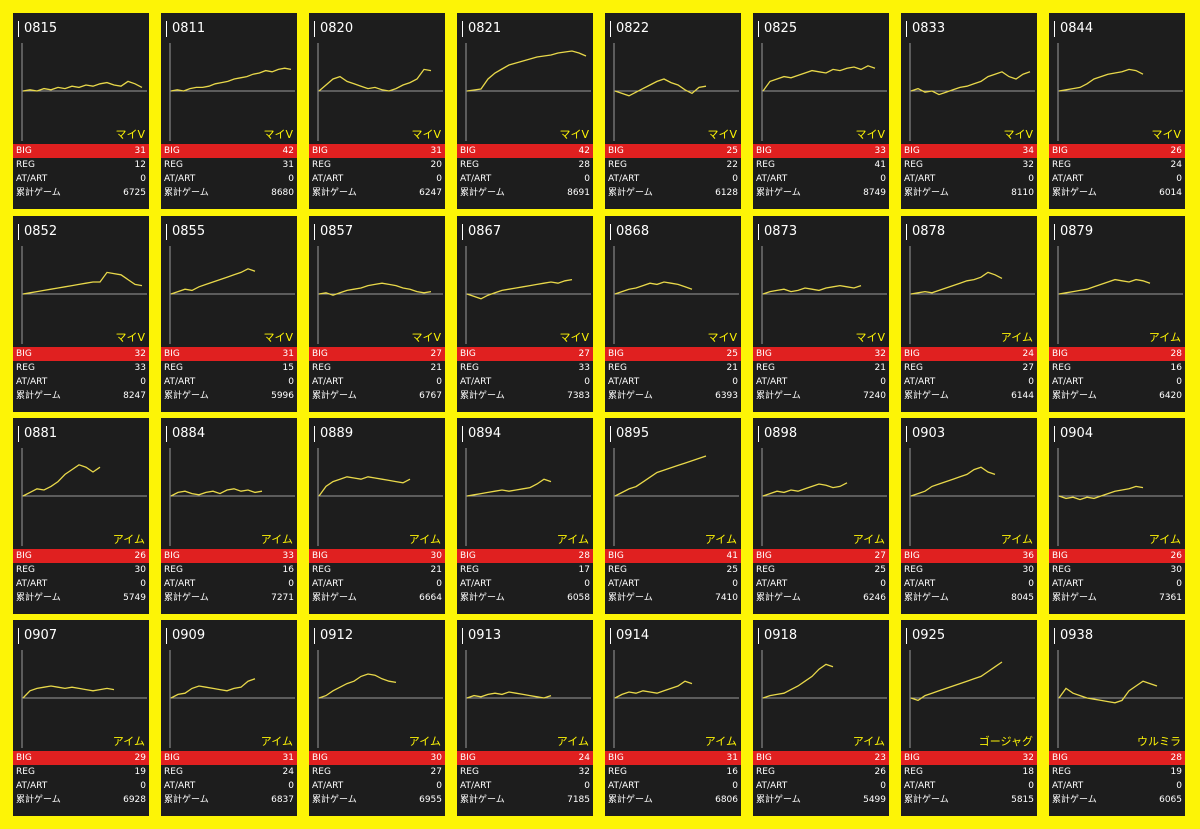 The height and width of the screenshot is (829, 1200). Describe the element at coordinates (673, 314) in the screenshot. I see `machine-card: 0868 マイV BIG 25 REG 21 AT/ART 0 累計ゲーム 6393` at that location.